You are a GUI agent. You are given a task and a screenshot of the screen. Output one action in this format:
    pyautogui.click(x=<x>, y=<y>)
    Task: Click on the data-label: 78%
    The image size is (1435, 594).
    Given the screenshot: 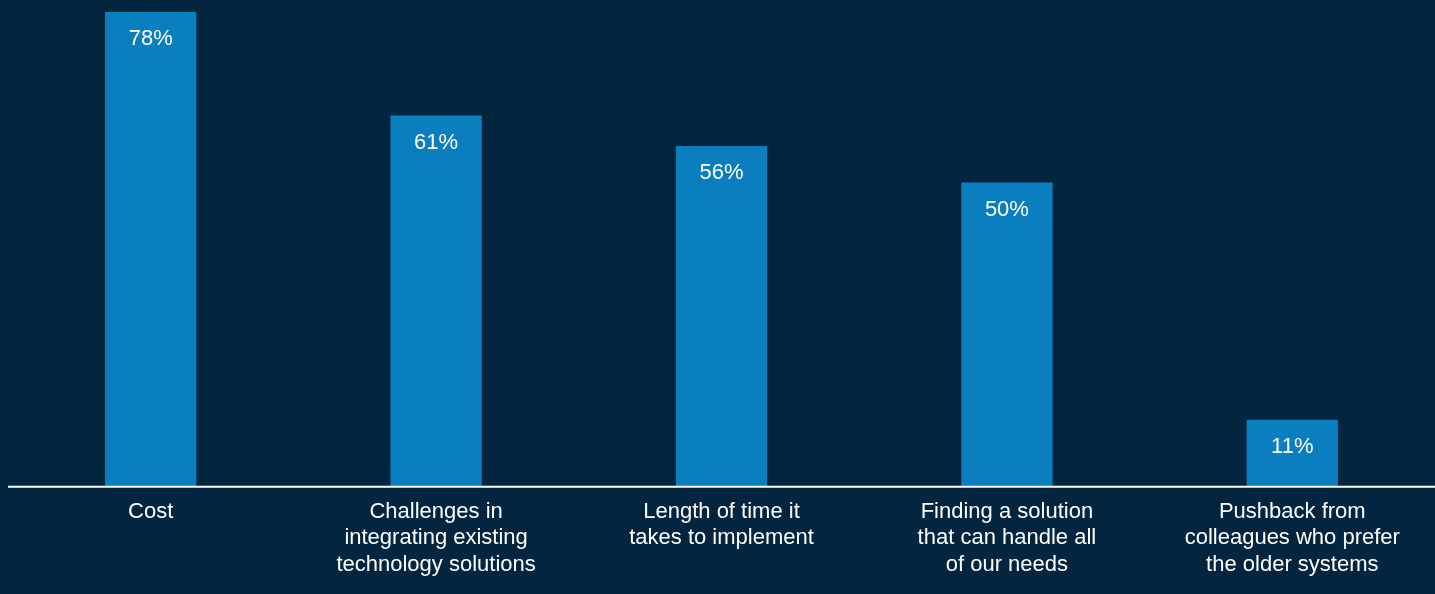 What is the action you would take?
    pyautogui.click(x=150, y=38)
    